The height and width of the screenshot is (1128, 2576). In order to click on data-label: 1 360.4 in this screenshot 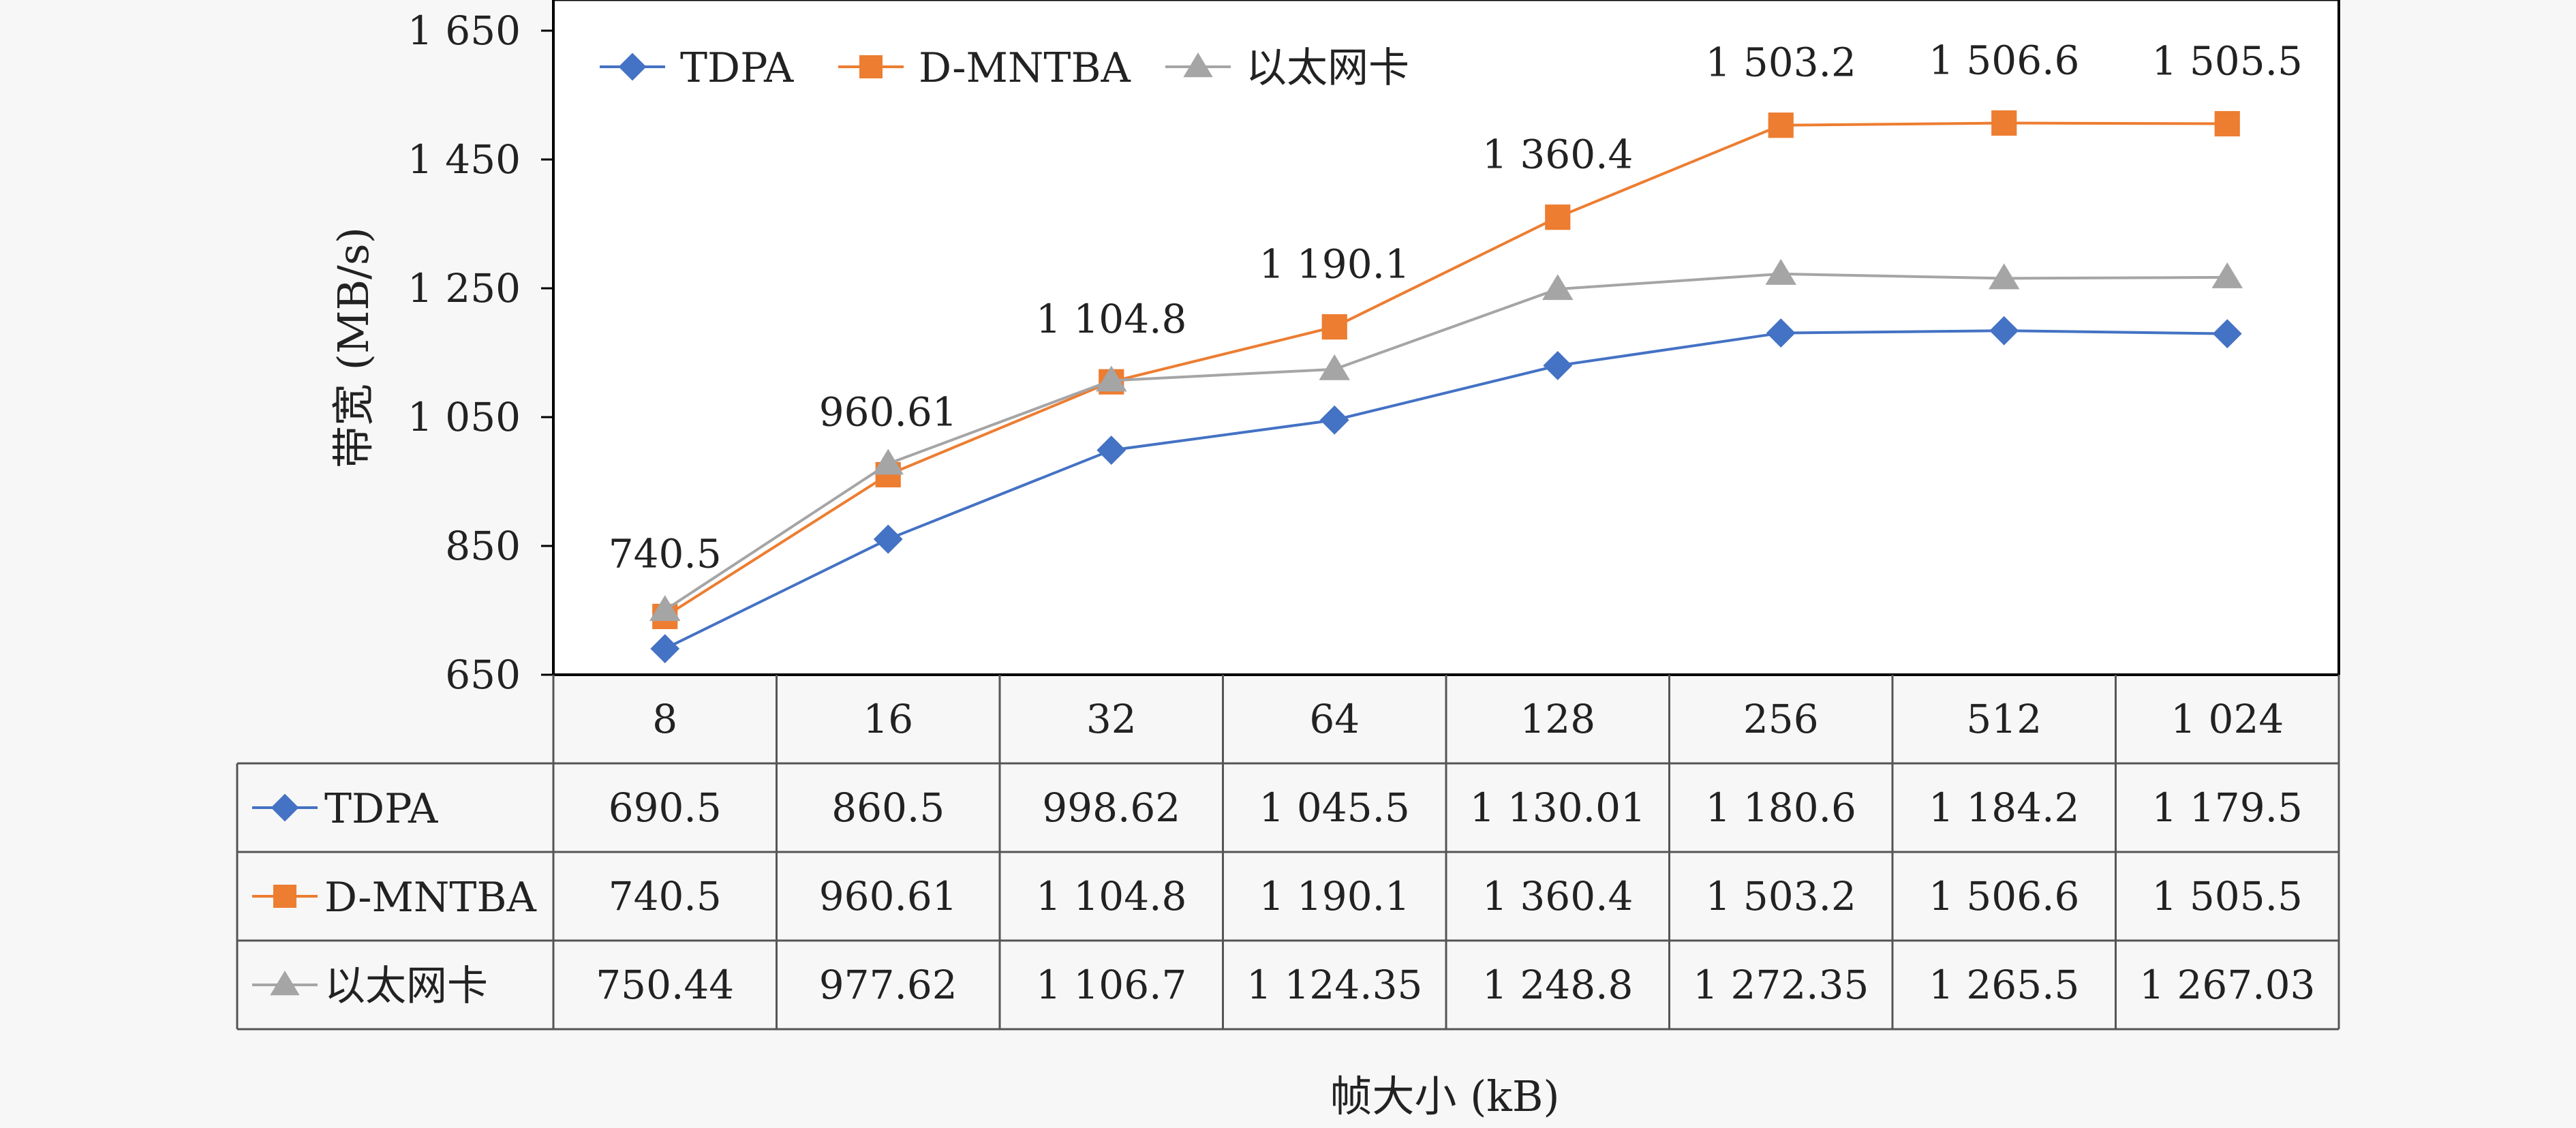, I will do `click(1558, 155)`.